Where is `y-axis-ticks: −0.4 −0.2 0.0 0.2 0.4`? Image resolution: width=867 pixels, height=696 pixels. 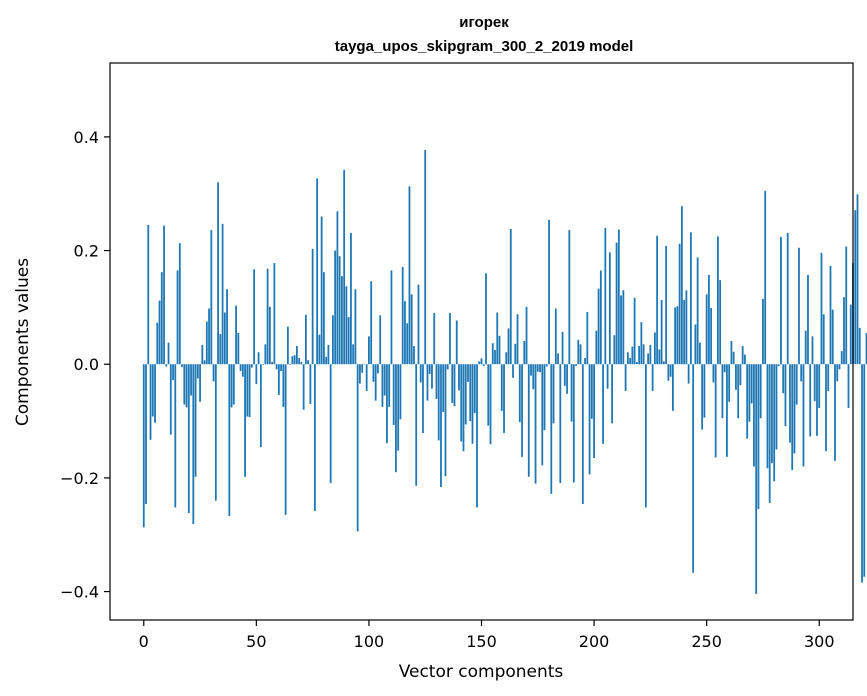 y-axis-ticks: −0.4 −0.2 0.0 0.2 0.4 is located at coordinates (85, 365).